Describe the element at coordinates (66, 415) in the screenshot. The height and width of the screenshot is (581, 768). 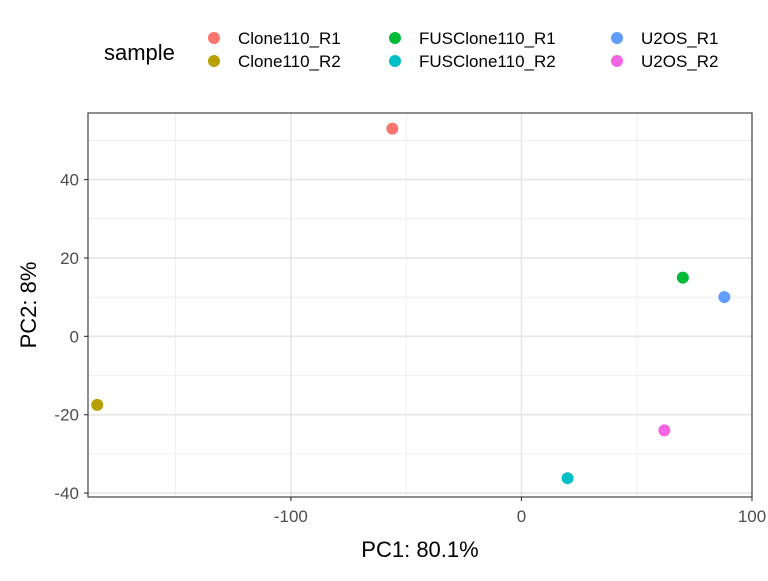
I see `y-tick-label: -20` at that location.